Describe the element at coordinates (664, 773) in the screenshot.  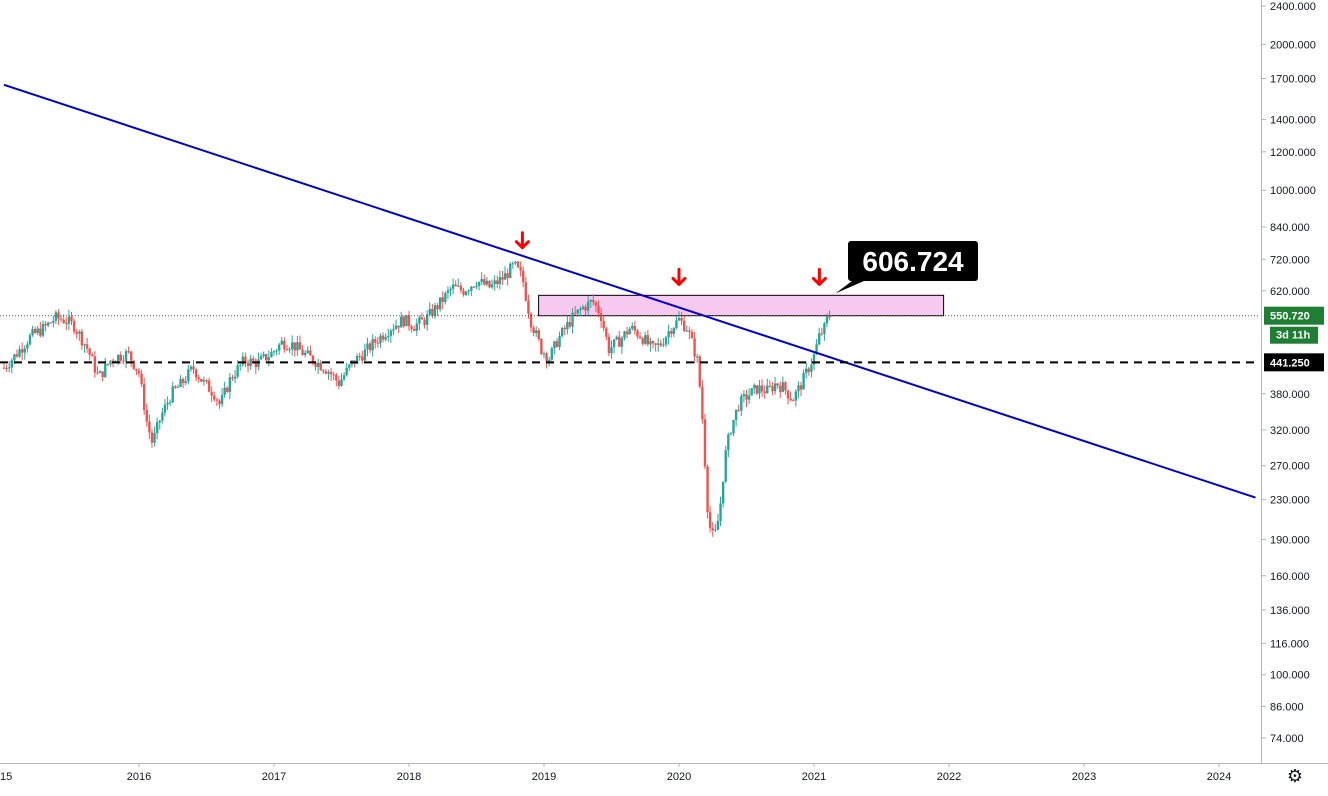
I see `time-axis: 15 2016 2017 2018 2019 2020 2021 2022 2023 2024` at that location.